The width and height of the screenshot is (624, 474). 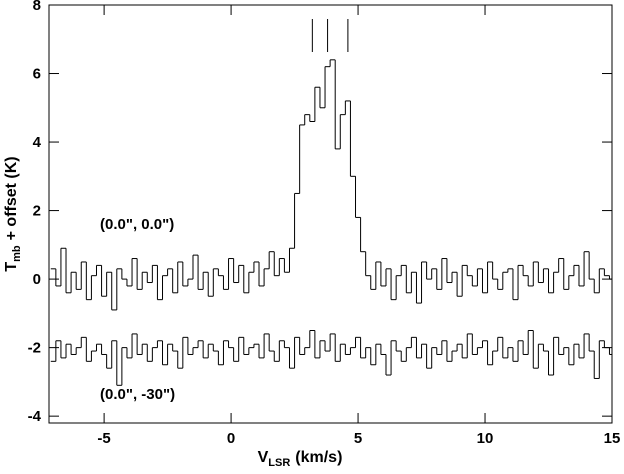 I want to click on x-tick-label: -5, so click(x=103, y=438).